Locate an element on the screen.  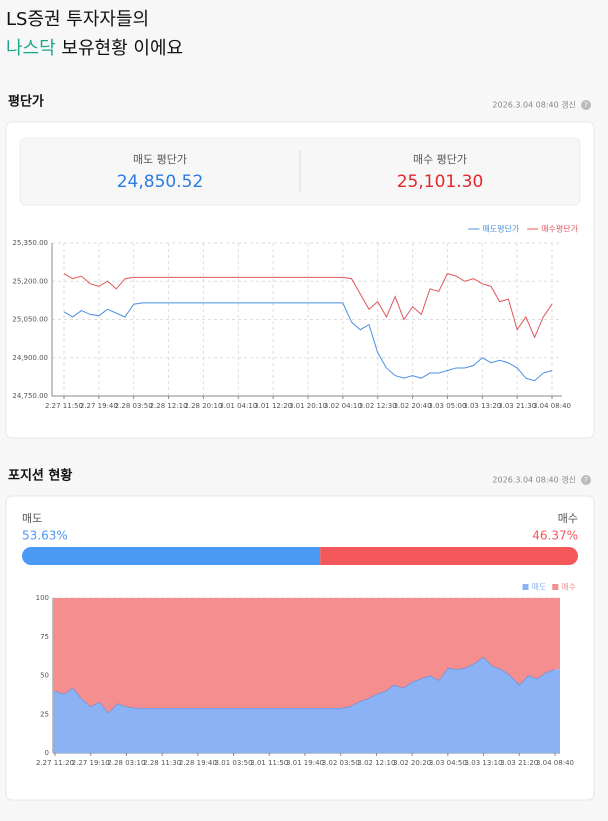
x-tick-label: 3.02 12:10 is located at coordinates (376, 763).